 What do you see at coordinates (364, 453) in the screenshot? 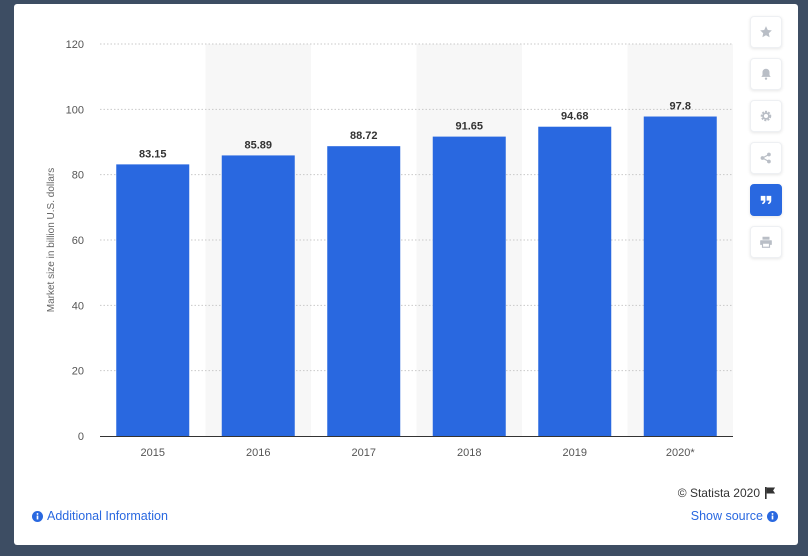
I see `x-tick-label: 2017` at bounding box center [364, 453].